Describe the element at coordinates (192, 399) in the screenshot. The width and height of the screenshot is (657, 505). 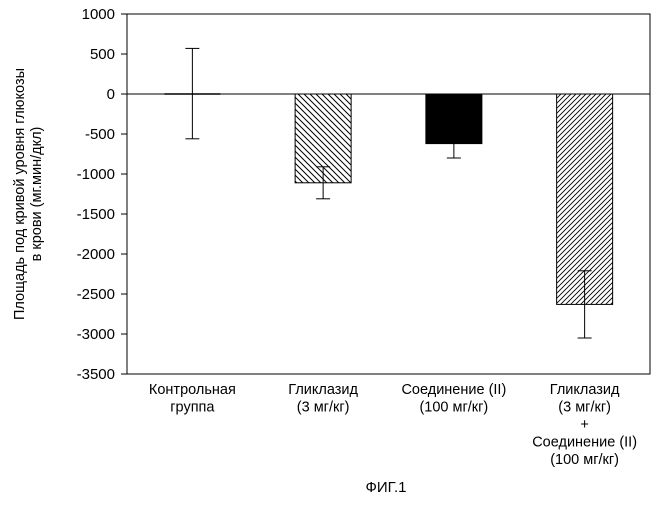
I see `category-label: Контрольная группа` at that location.